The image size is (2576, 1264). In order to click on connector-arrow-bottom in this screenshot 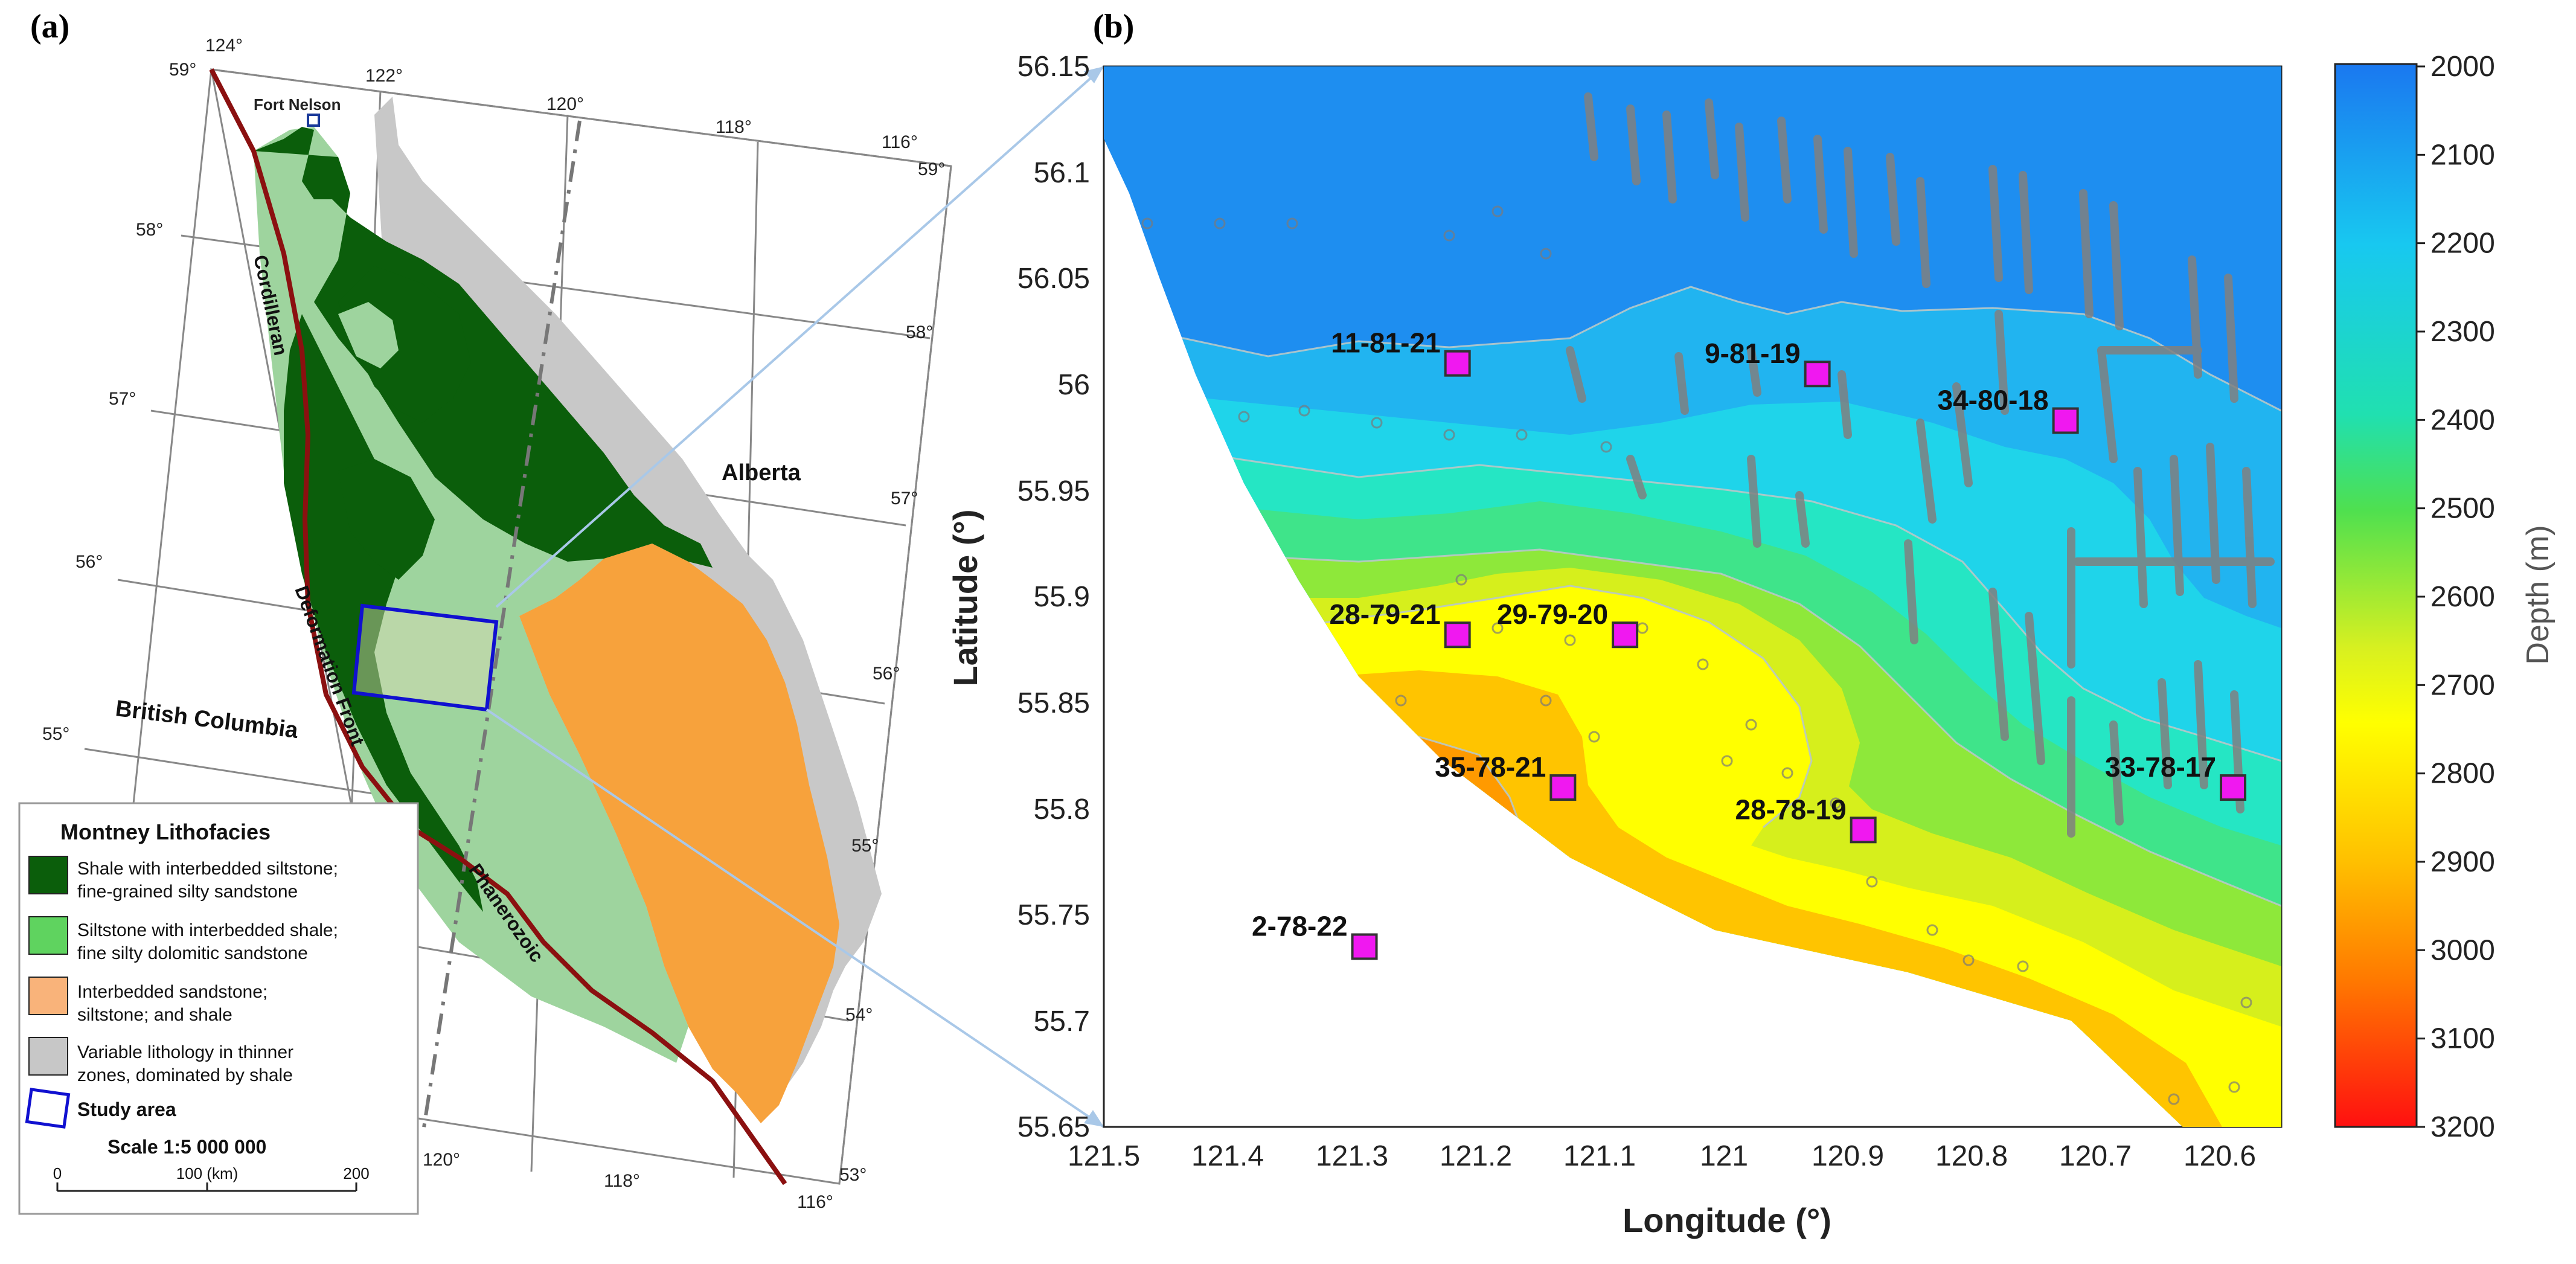, I will do `click(1094, 1118)`.